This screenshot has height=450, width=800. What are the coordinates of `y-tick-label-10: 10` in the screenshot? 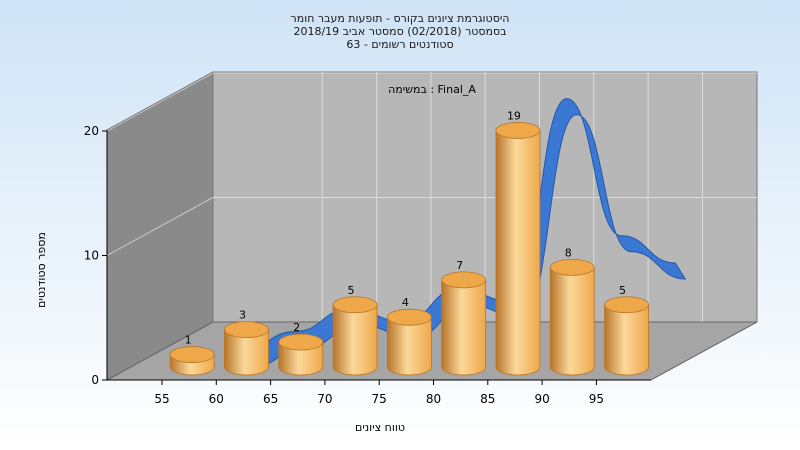 It's located at (91, 256).